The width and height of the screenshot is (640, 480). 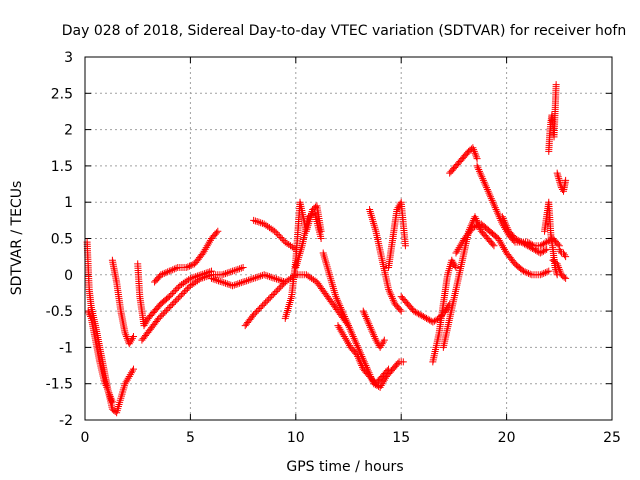 I want to click on x-tick-label: 5, so click(x=190, y=438).